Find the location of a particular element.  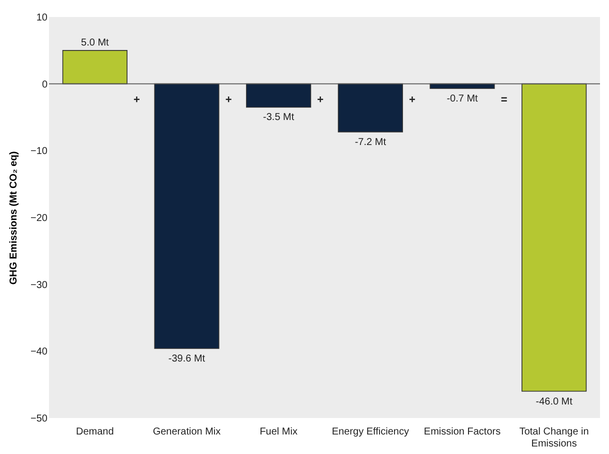

annotation: = is located at coordinates (504, 100).